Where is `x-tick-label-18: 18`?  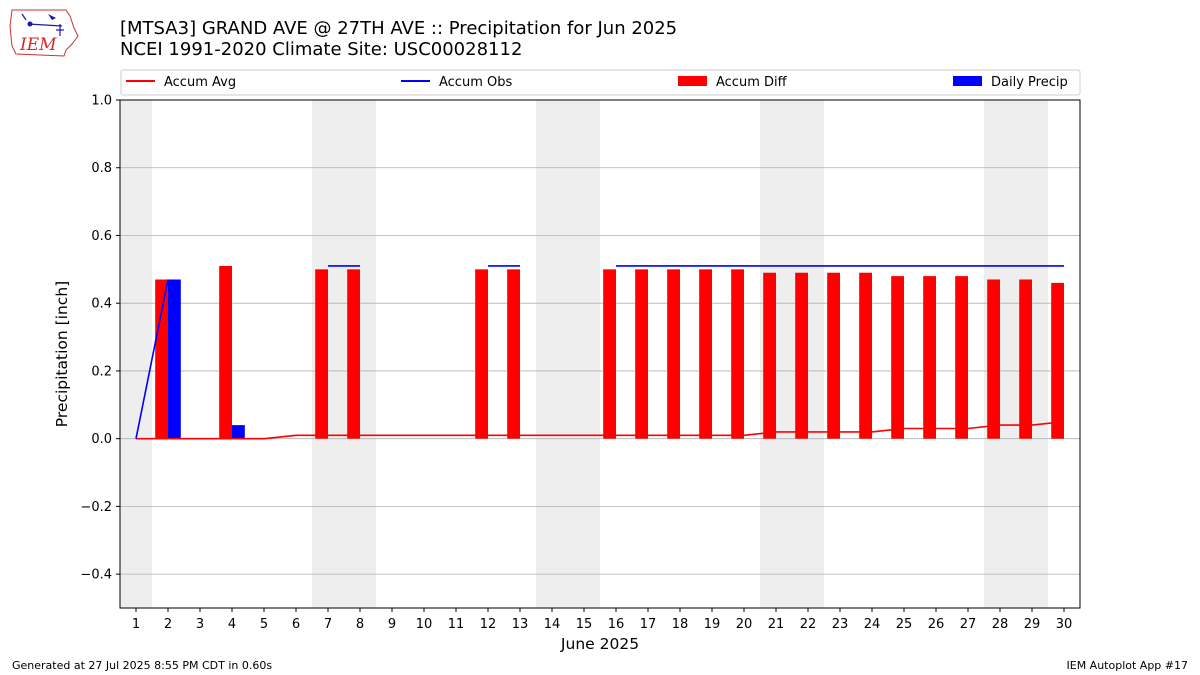
x-tick-label-18: 18 is located at coordinates (680, 624).